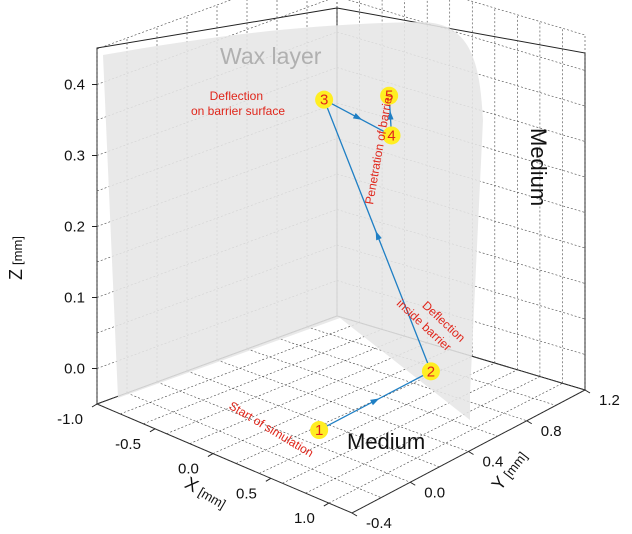  I want to click on x-tick-label: -1.0, so click(70, 419).